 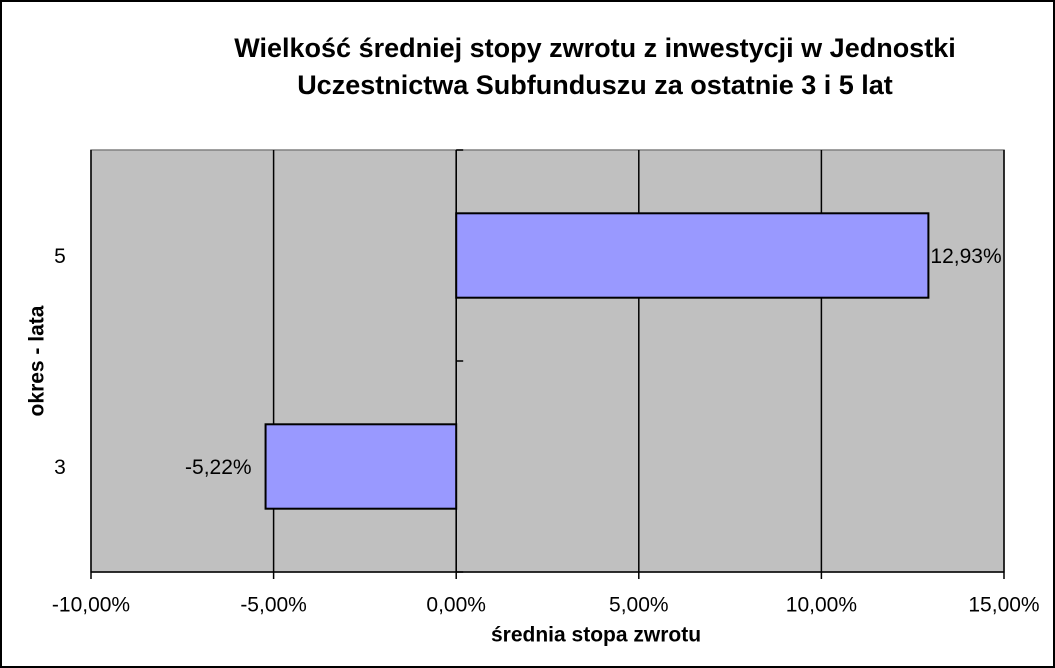 What do you see at coordinates (456, 605) in the screenshot?
I see `x-tick-label: 0,00%` at bounding box center [456, 605].